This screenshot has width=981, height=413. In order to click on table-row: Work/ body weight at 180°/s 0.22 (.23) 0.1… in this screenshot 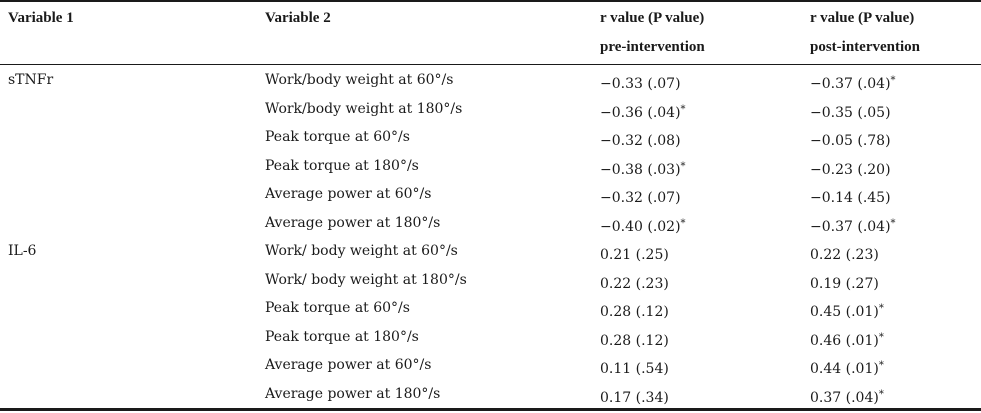, I will do `click(490, 280)`.